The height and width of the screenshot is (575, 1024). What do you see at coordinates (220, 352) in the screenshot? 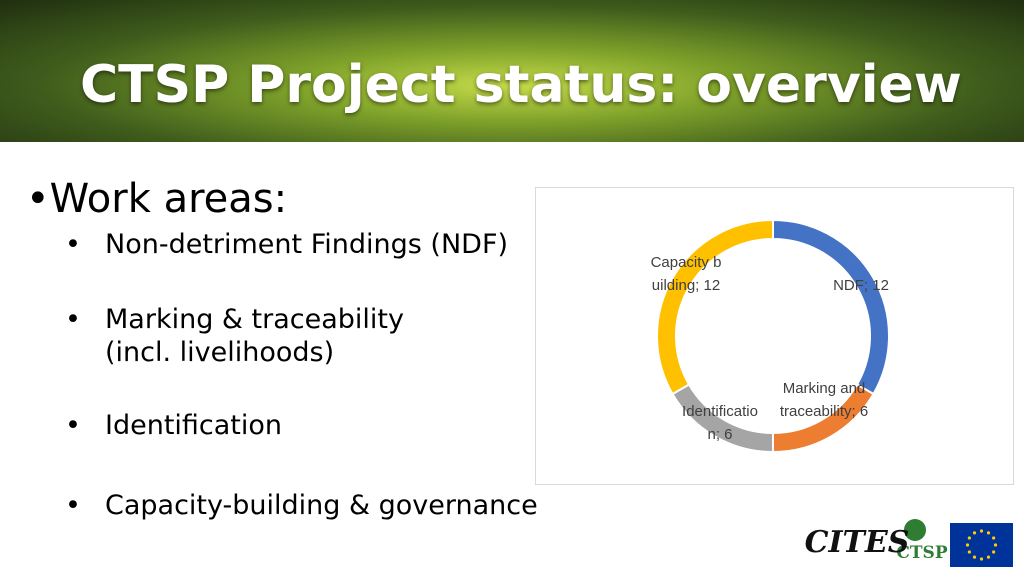
I see `bullet-line: (incl. livelihoods)` at bounding box center [220, 352].